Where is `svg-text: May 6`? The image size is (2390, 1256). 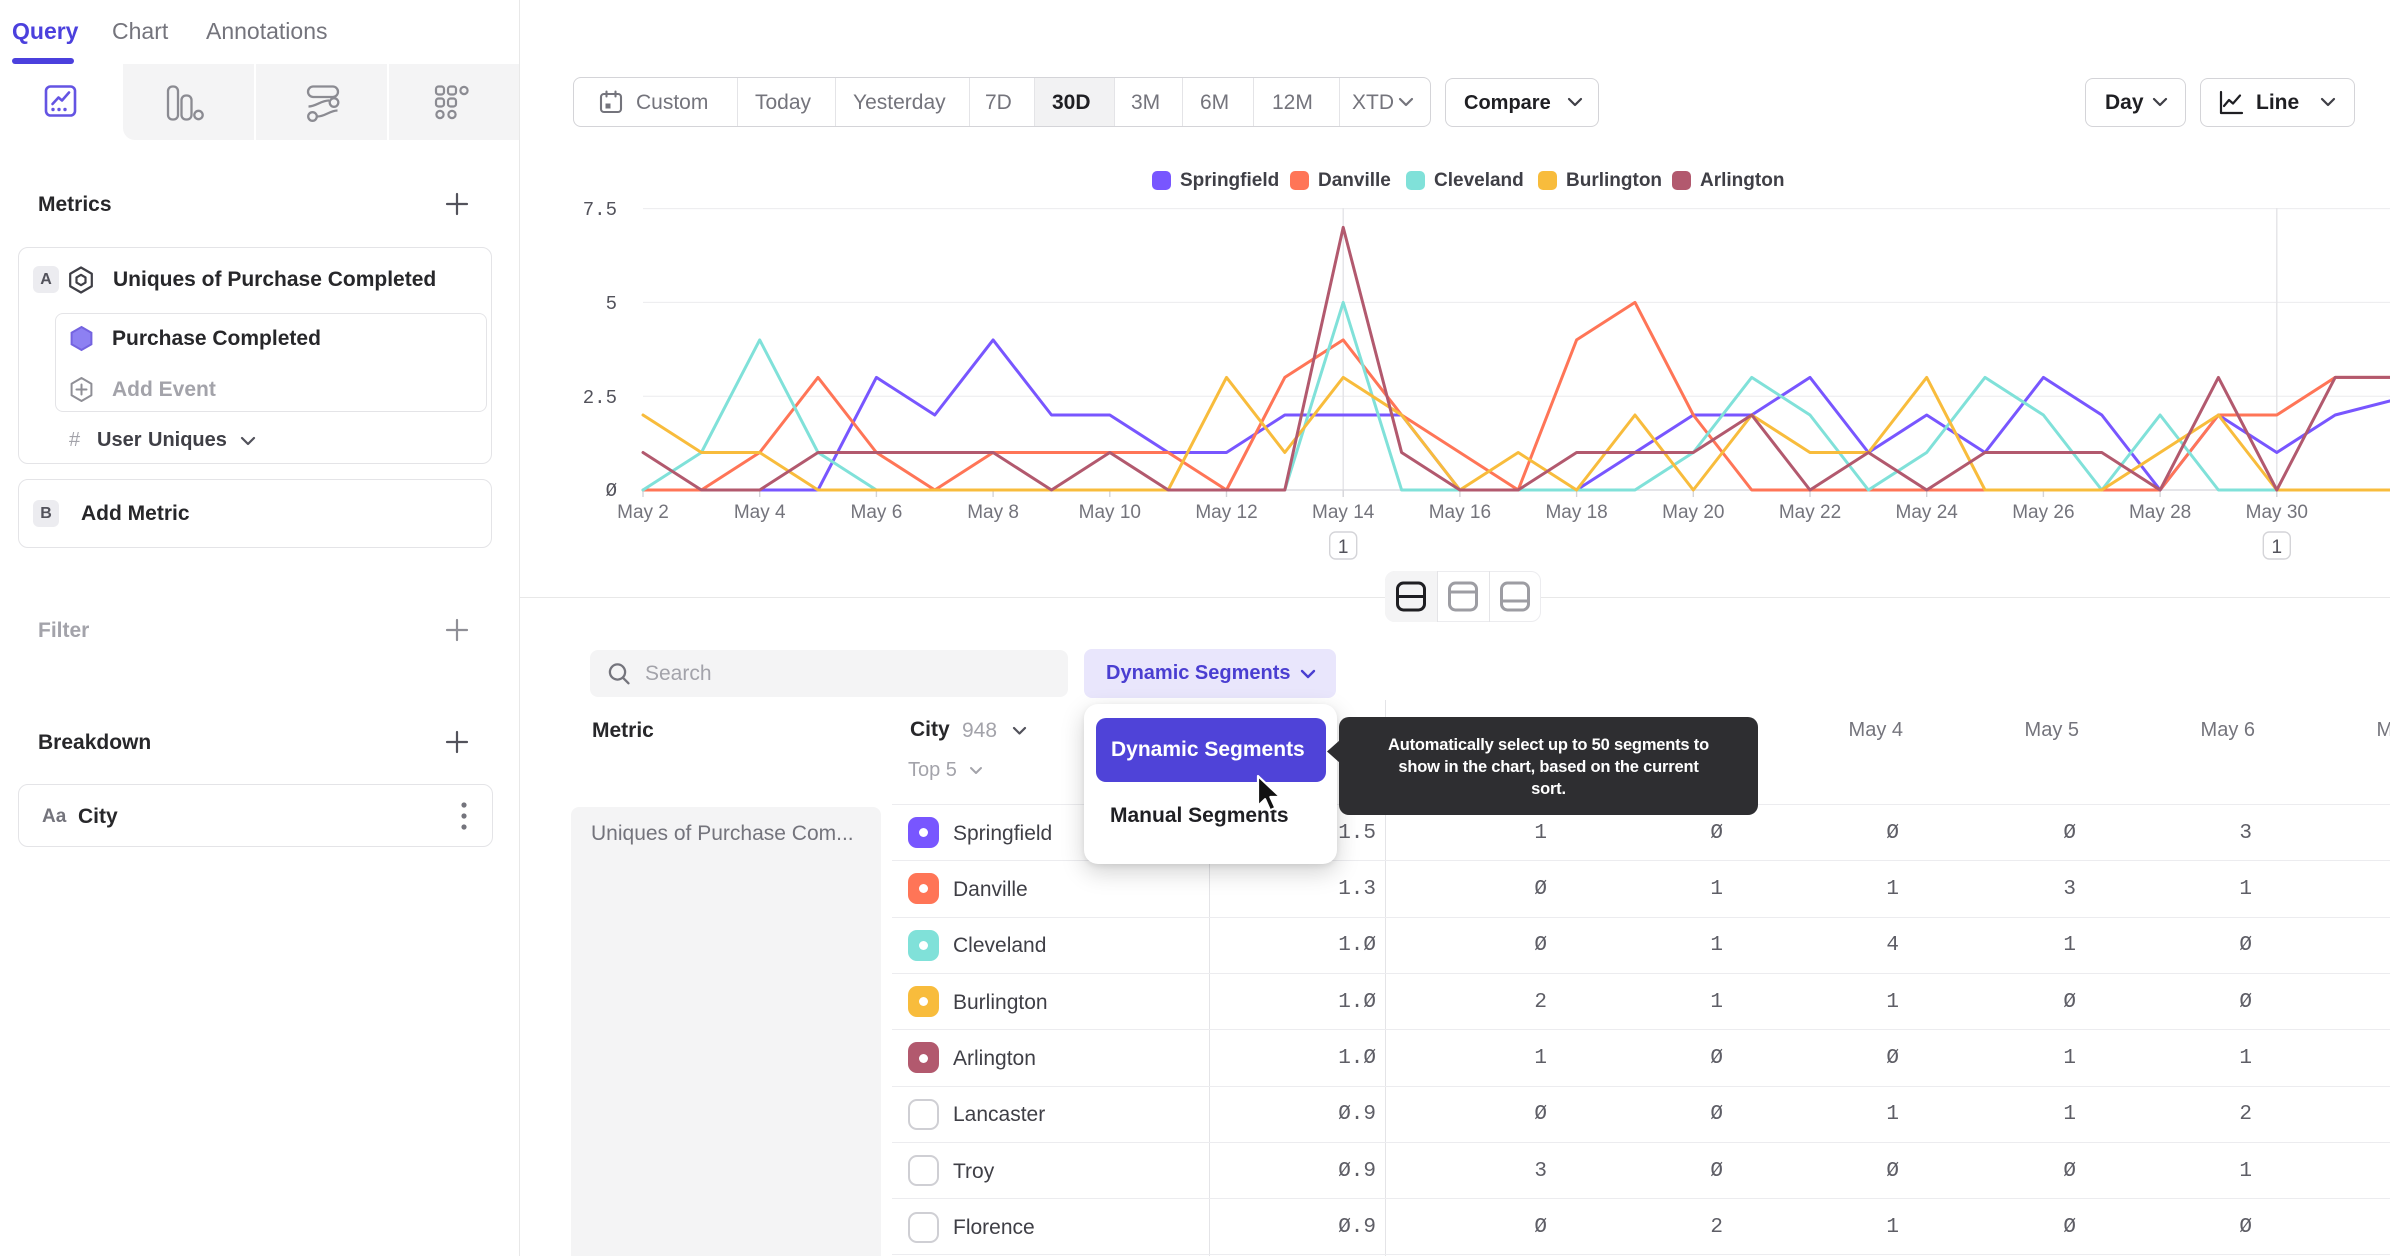 svg-text: May 6 is located at coordinates (877, 512).